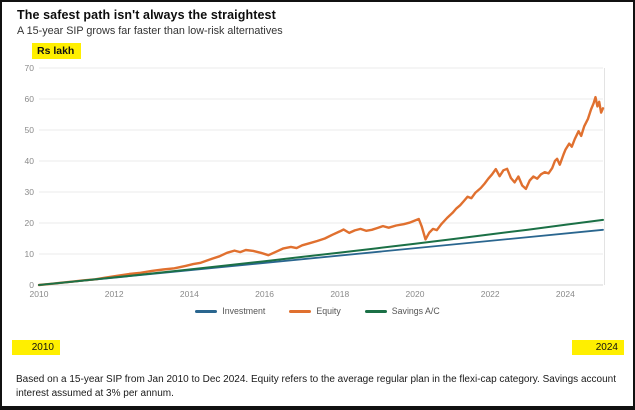  Describe the element at coordinates (29, 99) in the screenshot. I see `y-tick-label: 60` at that location.